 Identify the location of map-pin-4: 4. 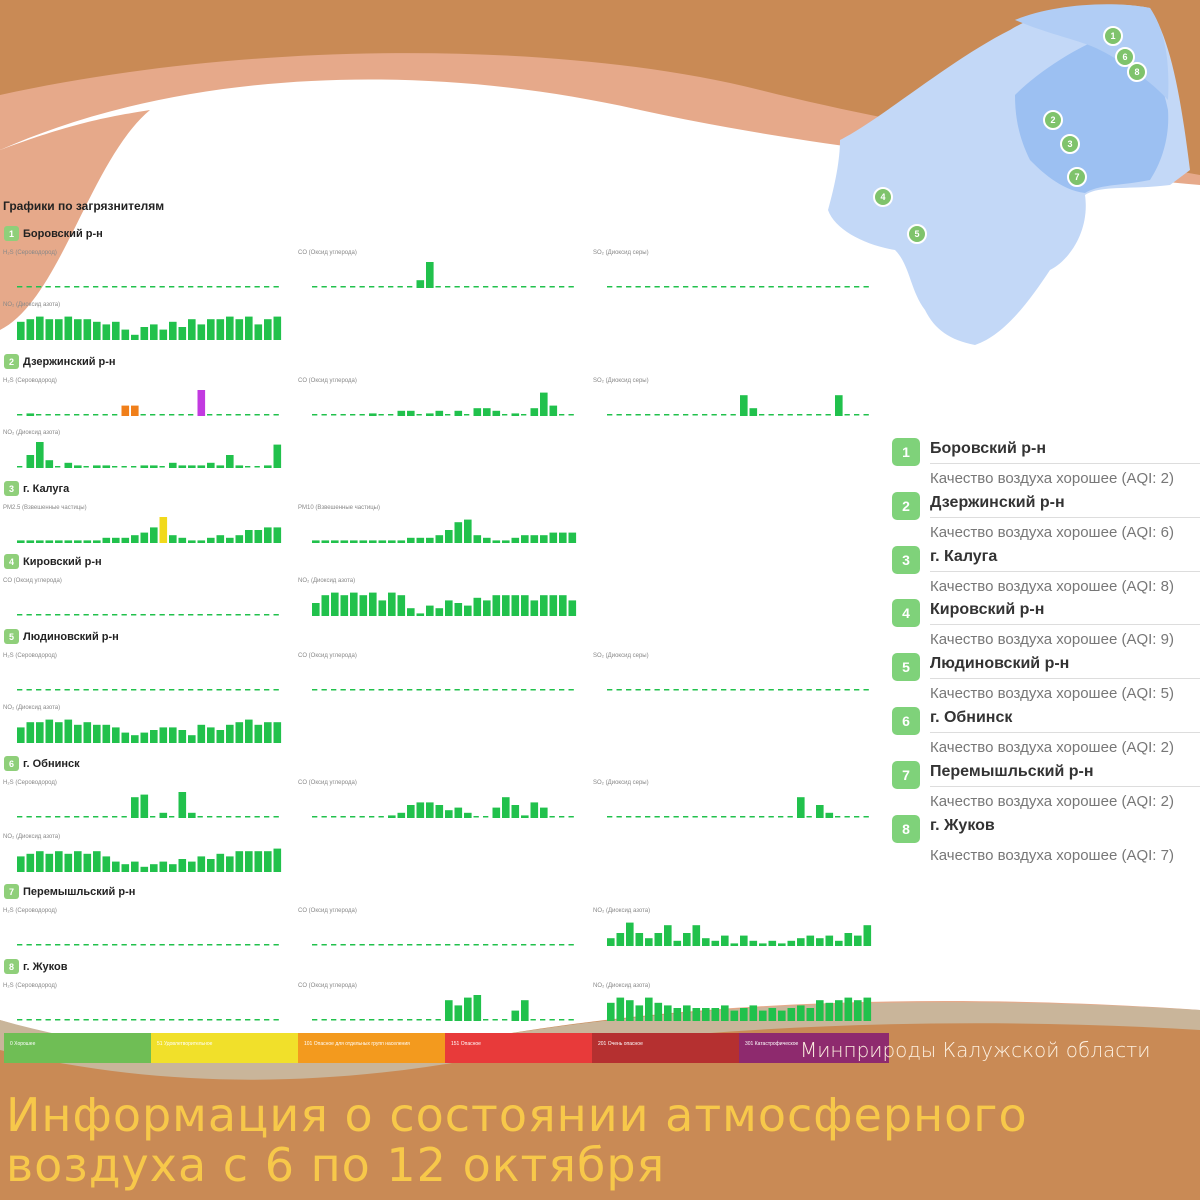
(883, 197).